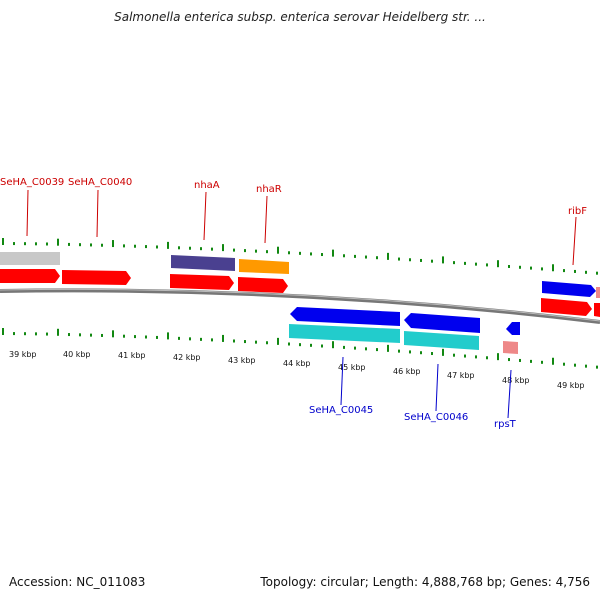 The width and height of the screenshot is (600, 600). What do you see at coordinates (202, 282) in the screenshot?
I see `cds-red-nhaA` at bounding box center [202, 282].